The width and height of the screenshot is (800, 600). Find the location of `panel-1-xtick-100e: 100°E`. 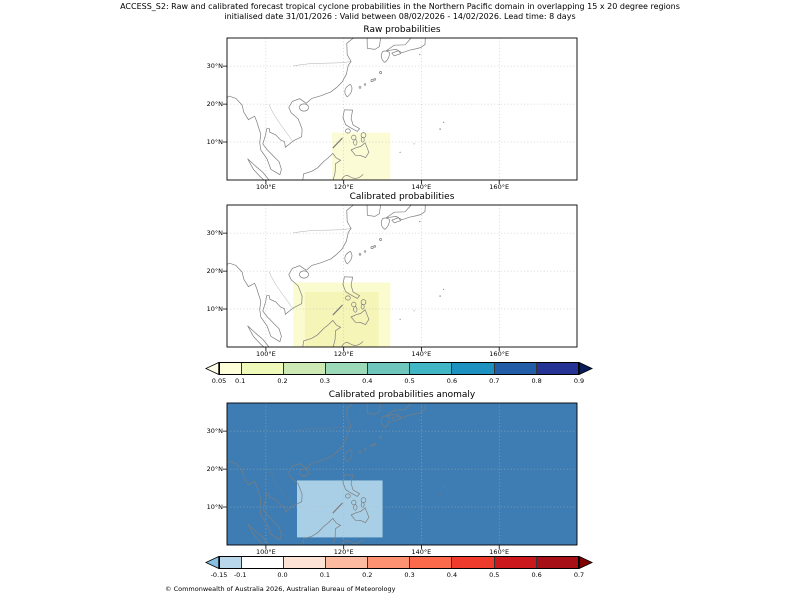

panel-1-xtick-100e: 100°E is located at coordinates (266, 187).